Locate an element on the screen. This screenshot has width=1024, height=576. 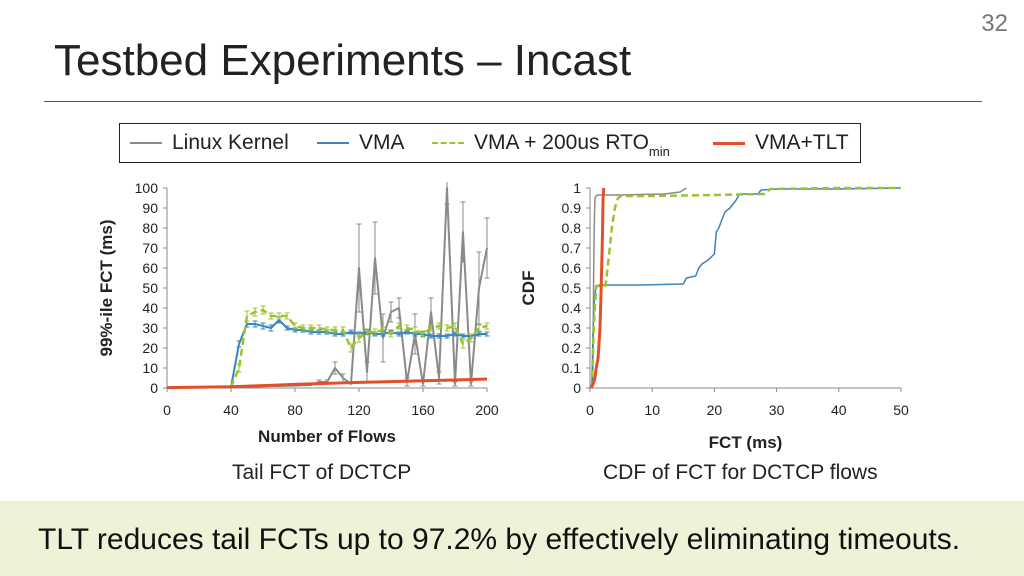
right-chart-y-tick-label: 0.2 is located at coordinates (572, 348).